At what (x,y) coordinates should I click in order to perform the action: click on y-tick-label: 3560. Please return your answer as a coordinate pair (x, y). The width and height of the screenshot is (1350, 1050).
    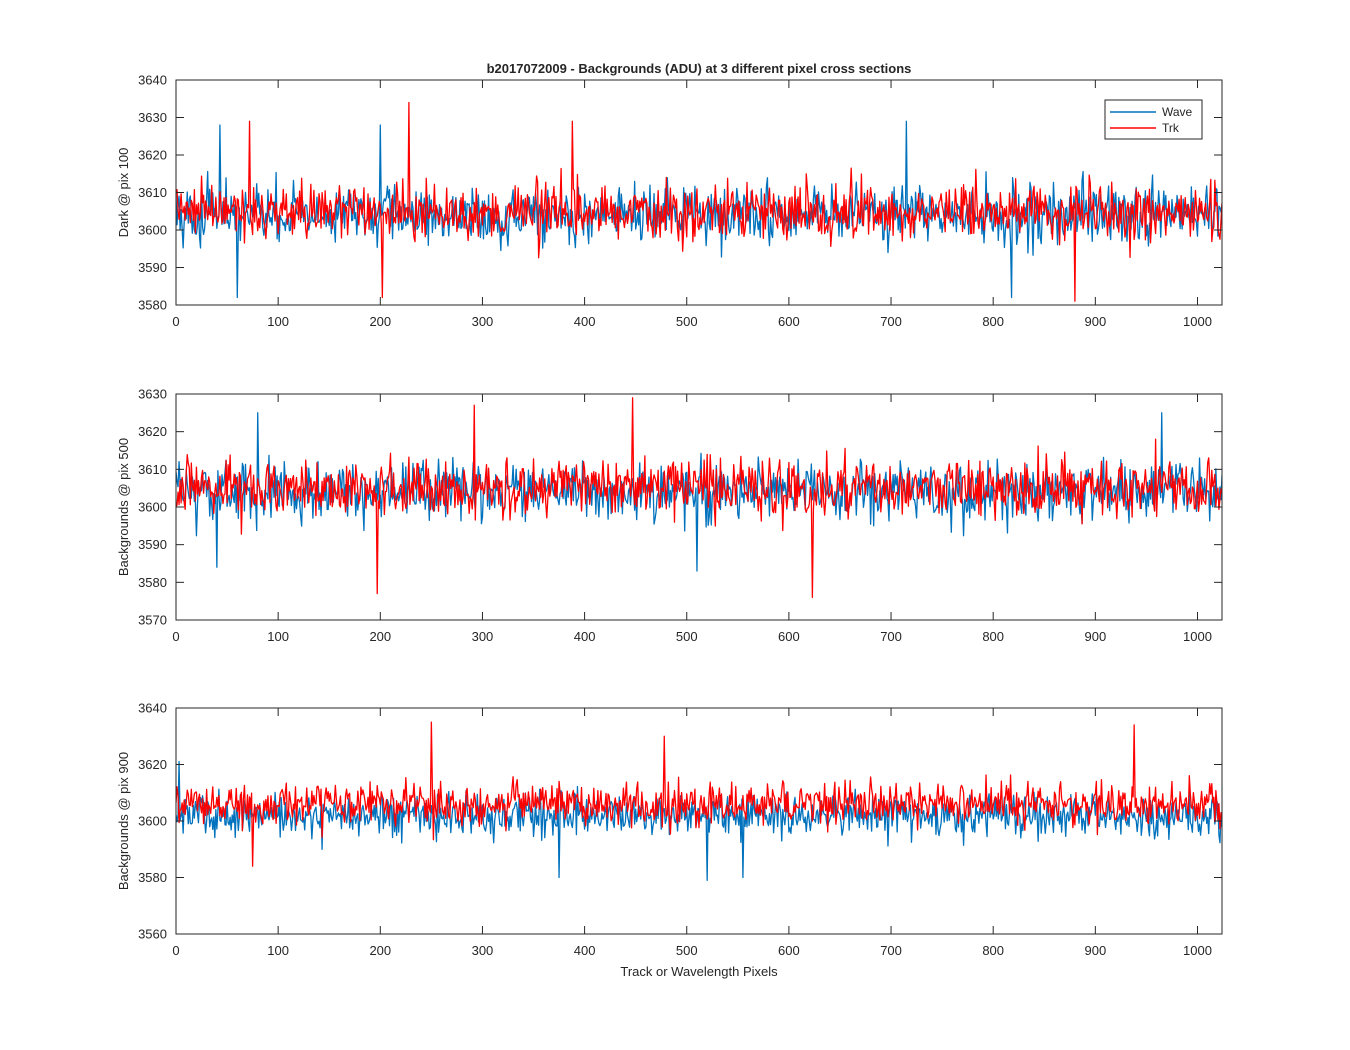
    Looking at the image, I should click on (152, 934).